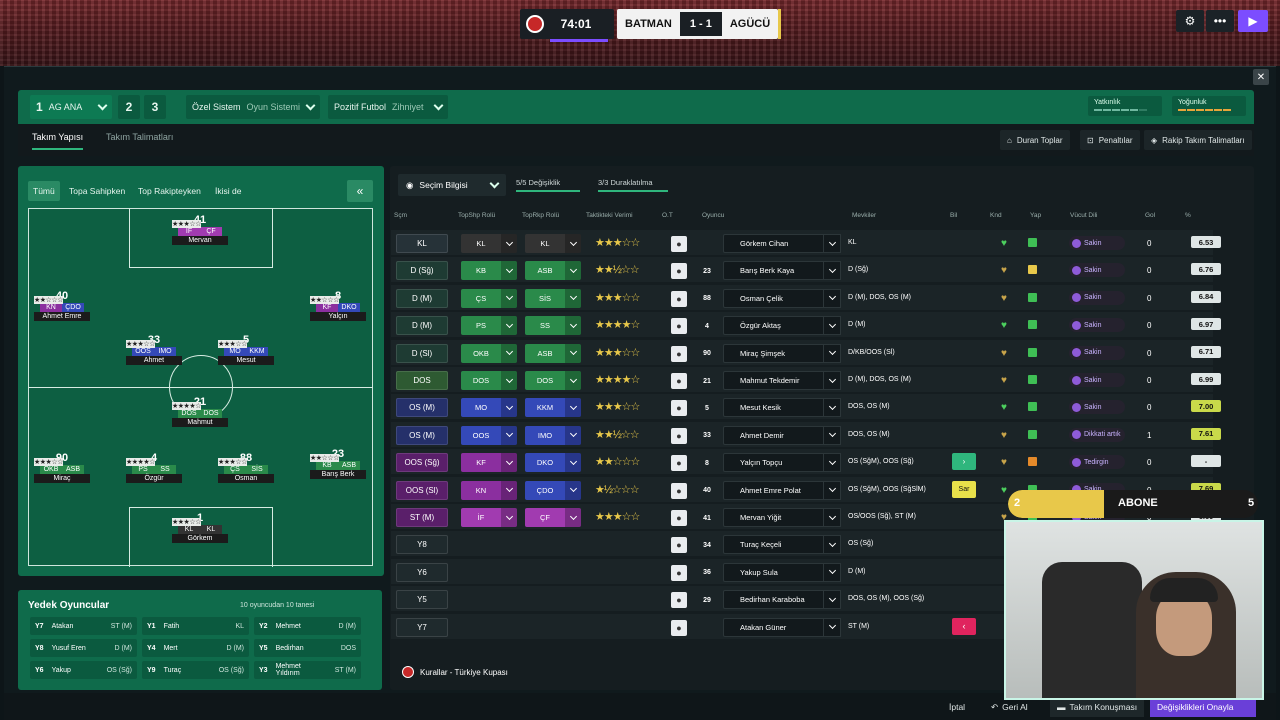 This screenshot has height=720, width=1280. What do you see at coordinates (1261, 77) in the screenshot?
I see `close-icon: ✕` at bounding box center [1261, 77].